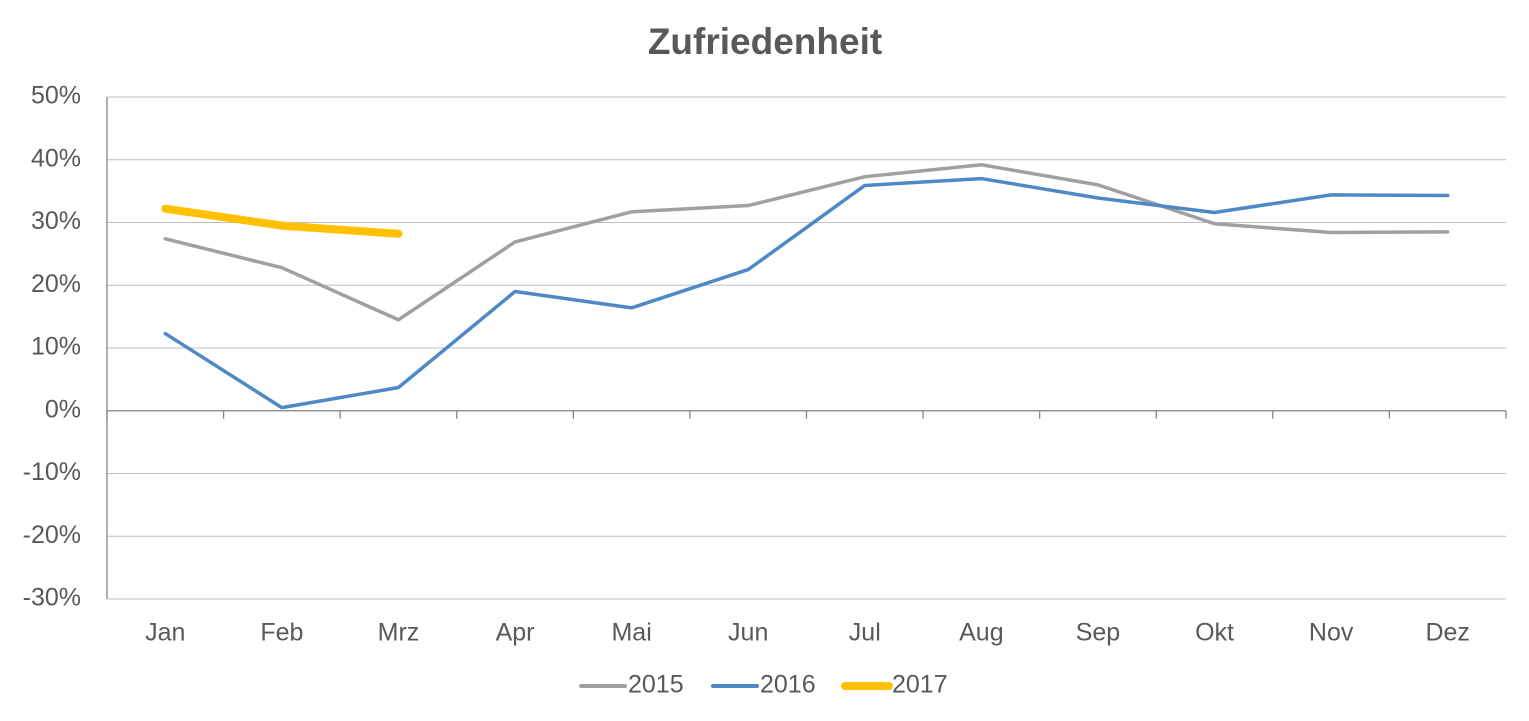  Describe the element at coordinates (52, 598) in the screenshot. I see `y-tick-label: -30%` at that location.